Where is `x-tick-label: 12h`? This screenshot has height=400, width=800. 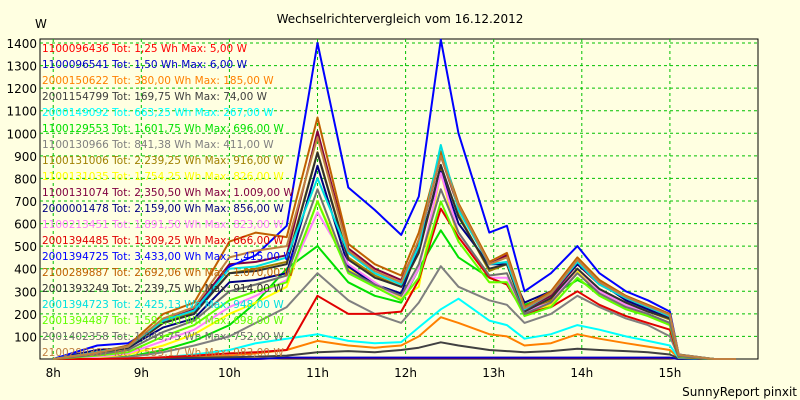 x-tick-label: 12h is located at coordinates (405, 373).